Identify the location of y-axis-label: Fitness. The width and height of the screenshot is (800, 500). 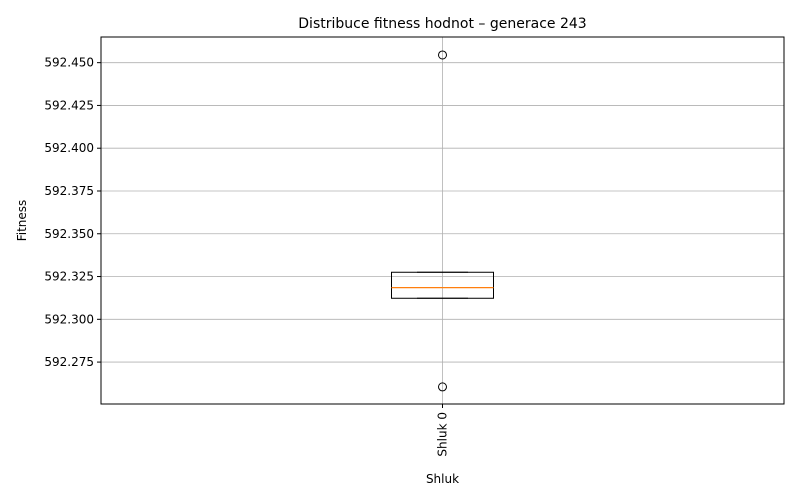
(22, 221).